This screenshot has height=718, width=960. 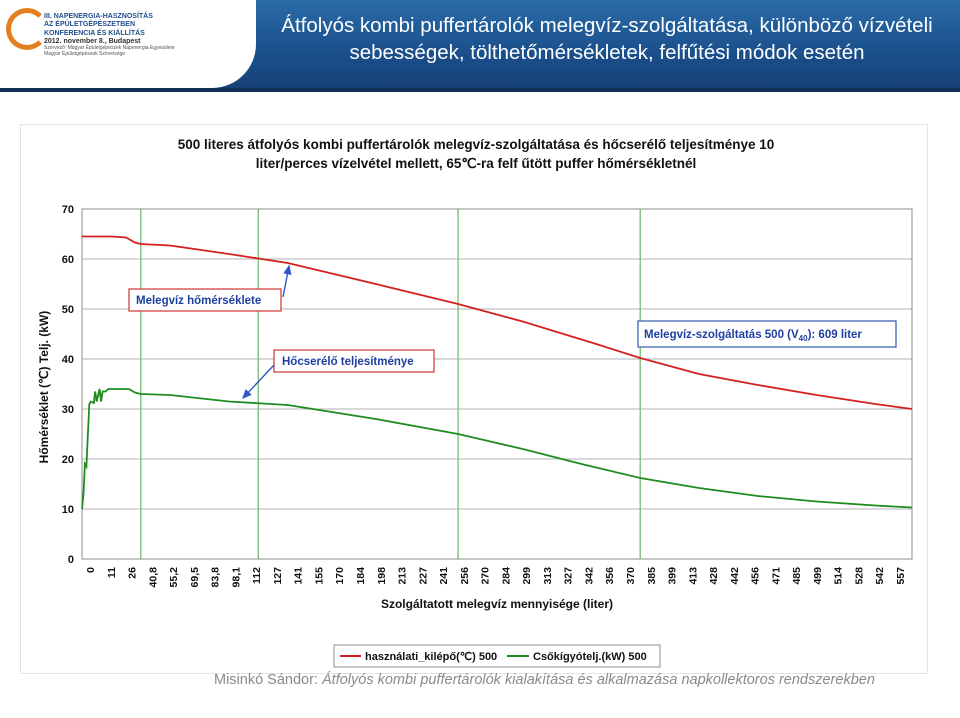 What do you see at coordinates (319, 576) in the screenshot?
I see `x-tick-label: 155` at bounding box center [319, 576].